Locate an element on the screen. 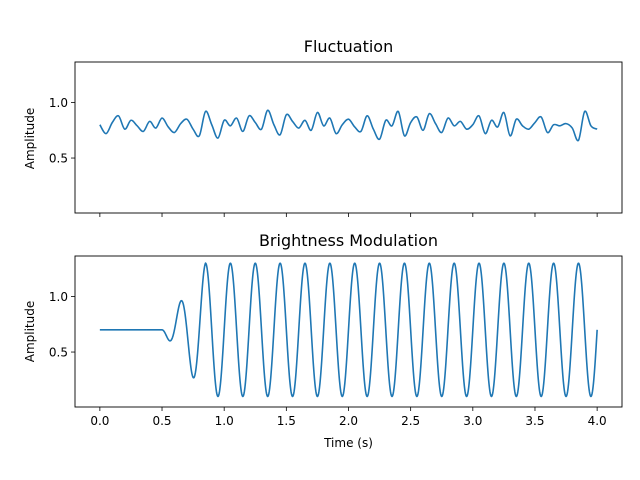 This screenshot has height=480, width=640. x-tick-label: 2.0 is located at coordinates (348, 421).